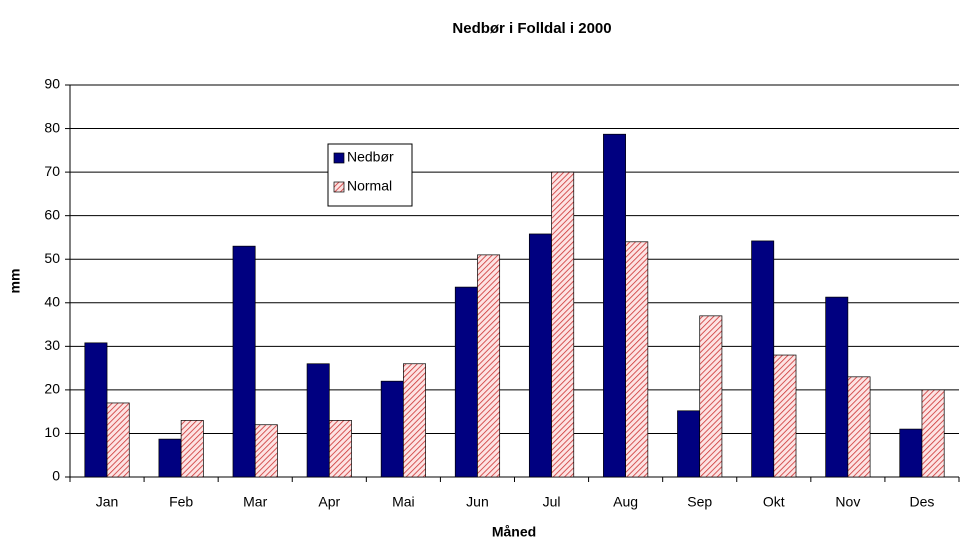  What do you see at coordinates (52, 171) in the screenshot?
I see `y-tick-label: 70` at bounding box center [52, 171].